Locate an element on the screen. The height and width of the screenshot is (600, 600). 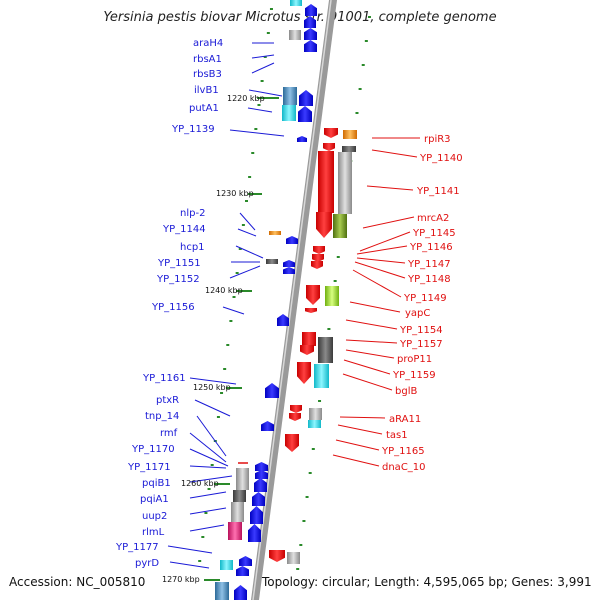
backbone-highlight is located at coordinates (292, 300).